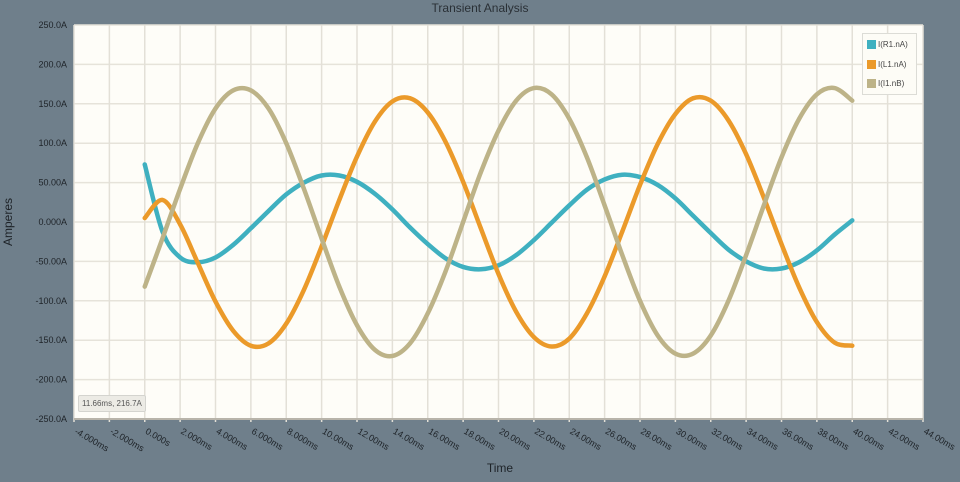  What do you see at coordinates (515, 439) in the screenshot?
I see `x-tick-label: 20.00ms` at bounding box center [515, 439].